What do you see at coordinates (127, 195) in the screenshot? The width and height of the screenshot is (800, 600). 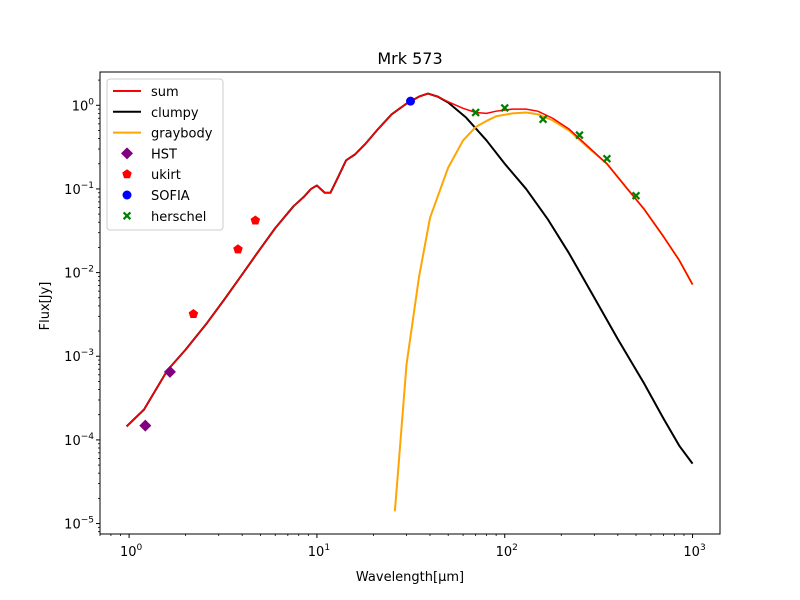 I see `legend-swatch-sofia` at bounding box center [127, 195].